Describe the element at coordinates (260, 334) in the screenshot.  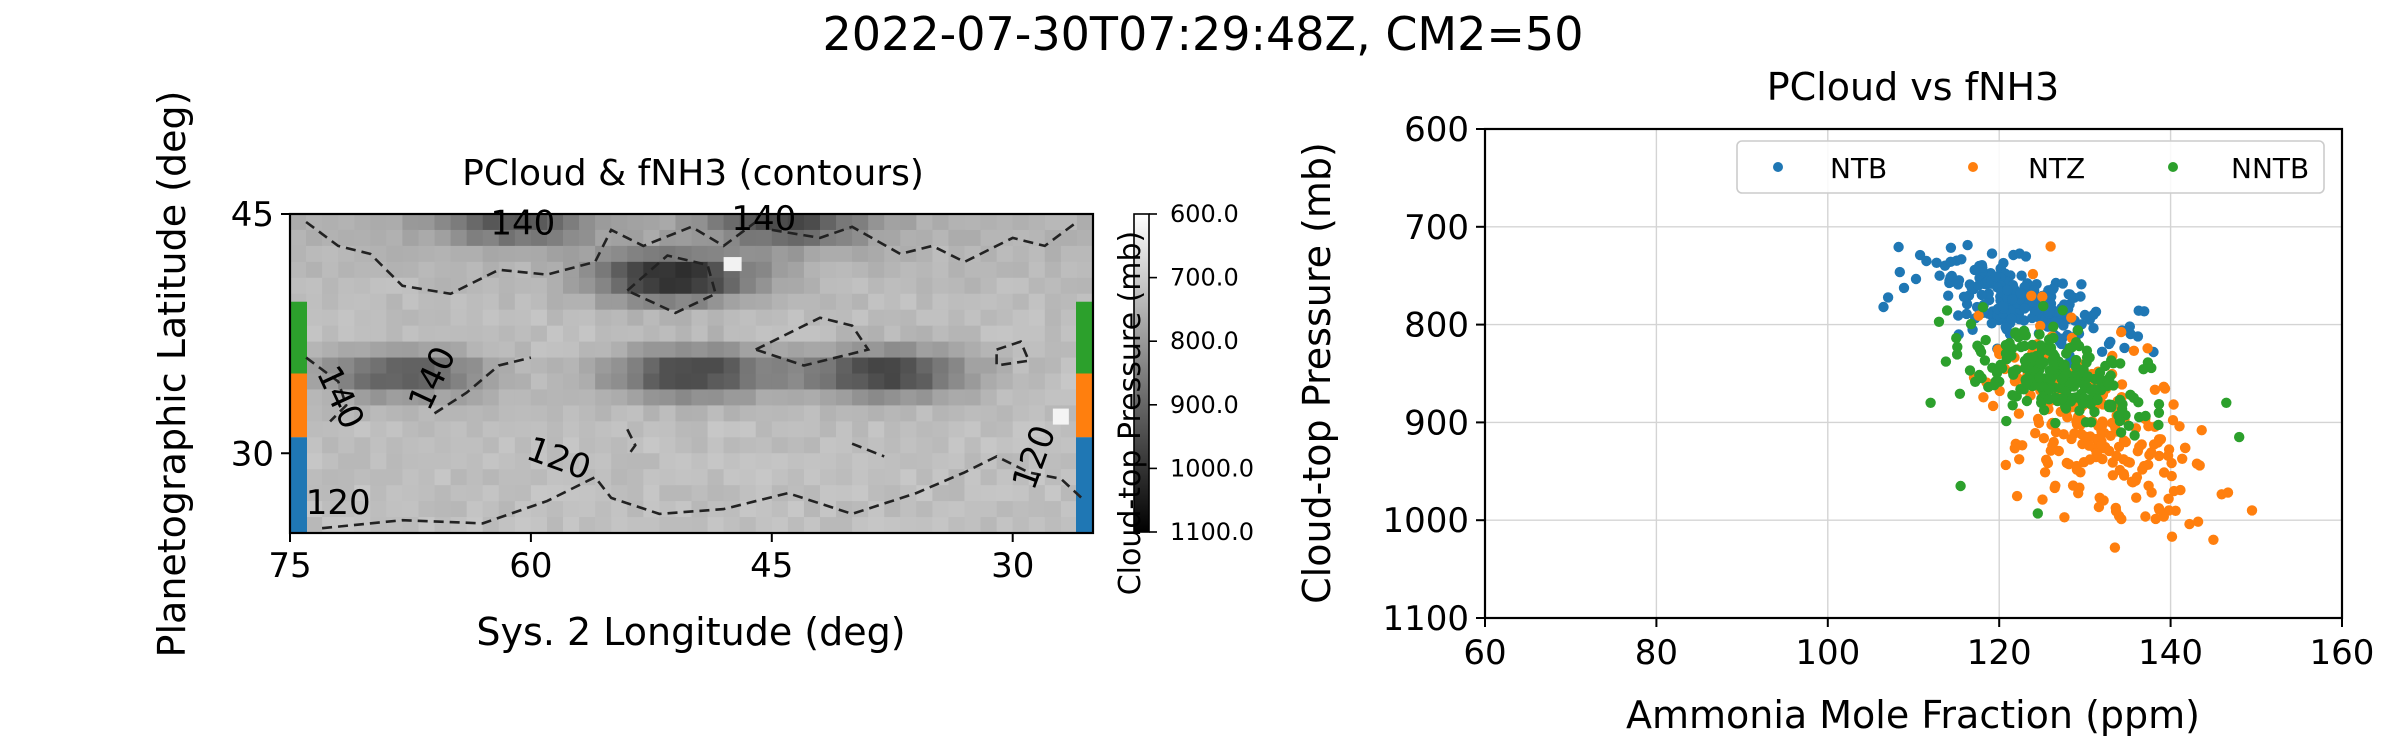
I see `map-y-ticks: 45 30` at that location.